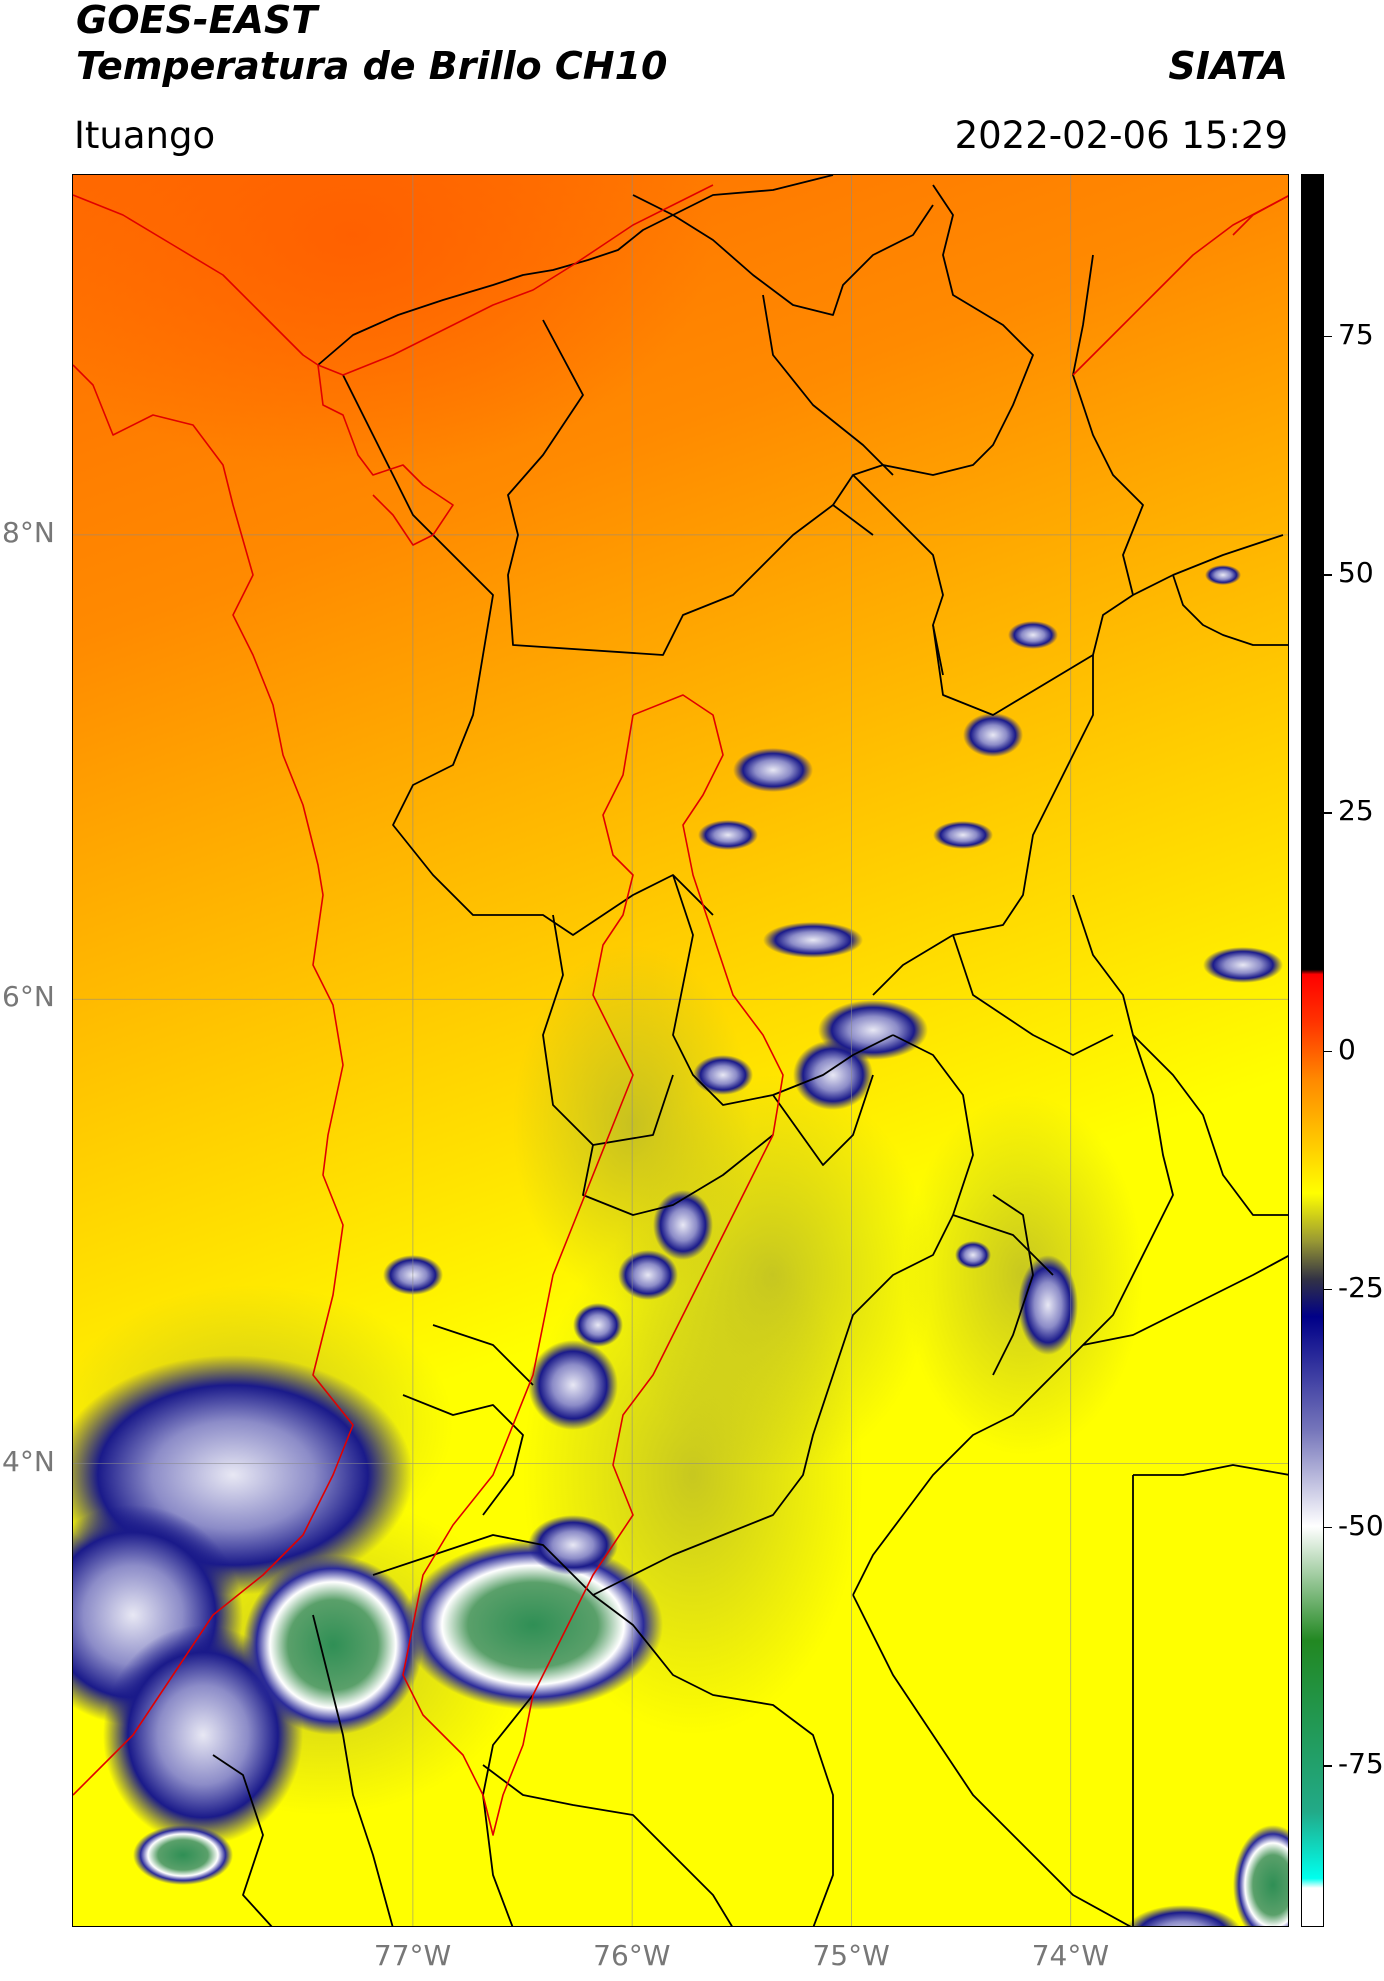  I want to click on longitude-tick-label: 75°W, so click(851, 1955).